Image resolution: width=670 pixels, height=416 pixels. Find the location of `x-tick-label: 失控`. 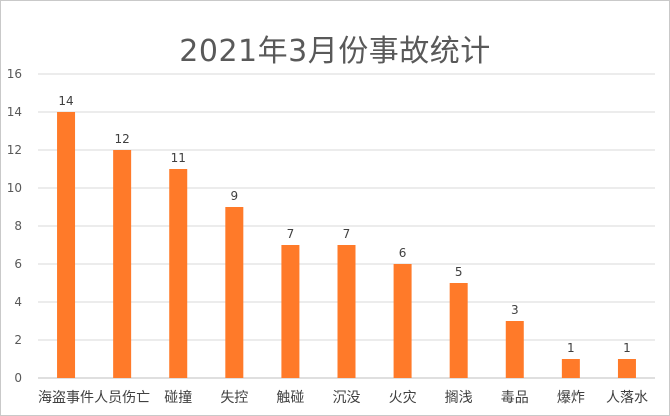

x-tick-label: 失控 is located at coordinates (234, 398).